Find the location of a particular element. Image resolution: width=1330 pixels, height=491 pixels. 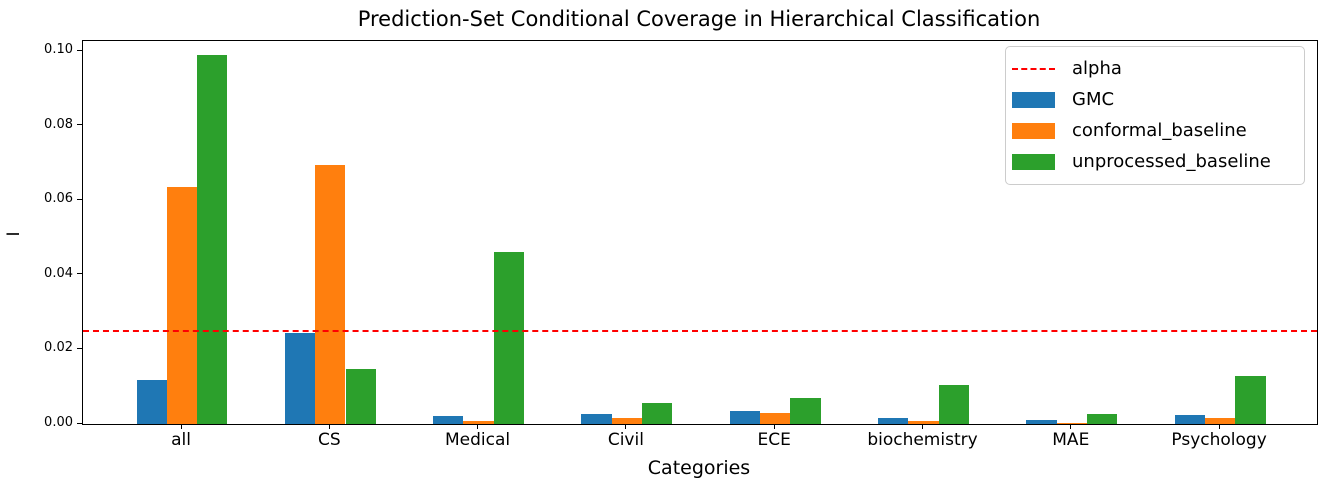

legend-item-unprocessed_baseline: unprocessed_baseline is located at coordinates (1152, 161).